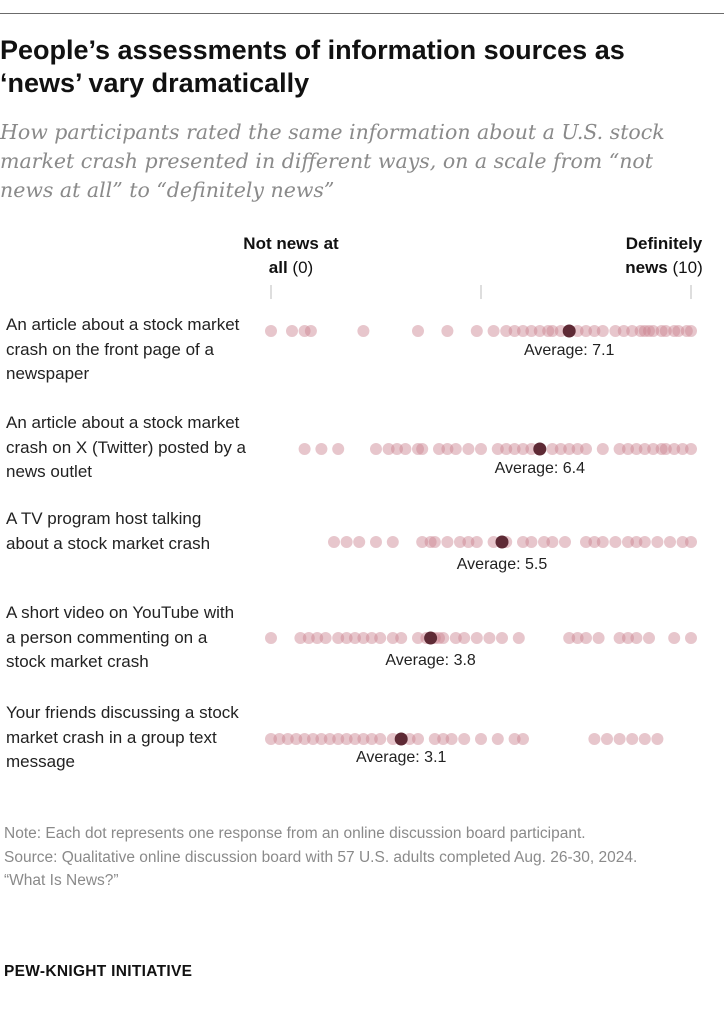 This screenshot has height=1023, width=724. I want to click on average-label-newspaper: Average: 7.1, so click(569, 350).